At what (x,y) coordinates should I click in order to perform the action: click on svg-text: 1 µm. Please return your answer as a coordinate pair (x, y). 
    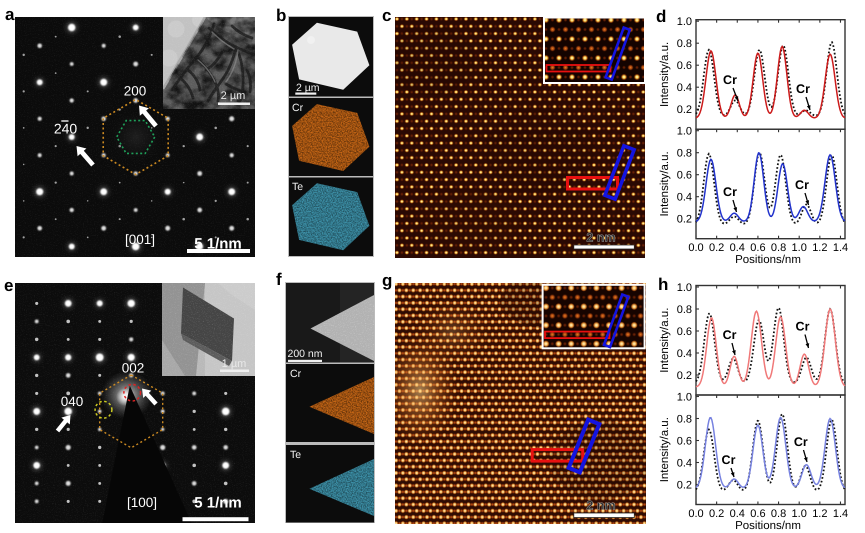
    Looking at the image, I should click on (234, 364).